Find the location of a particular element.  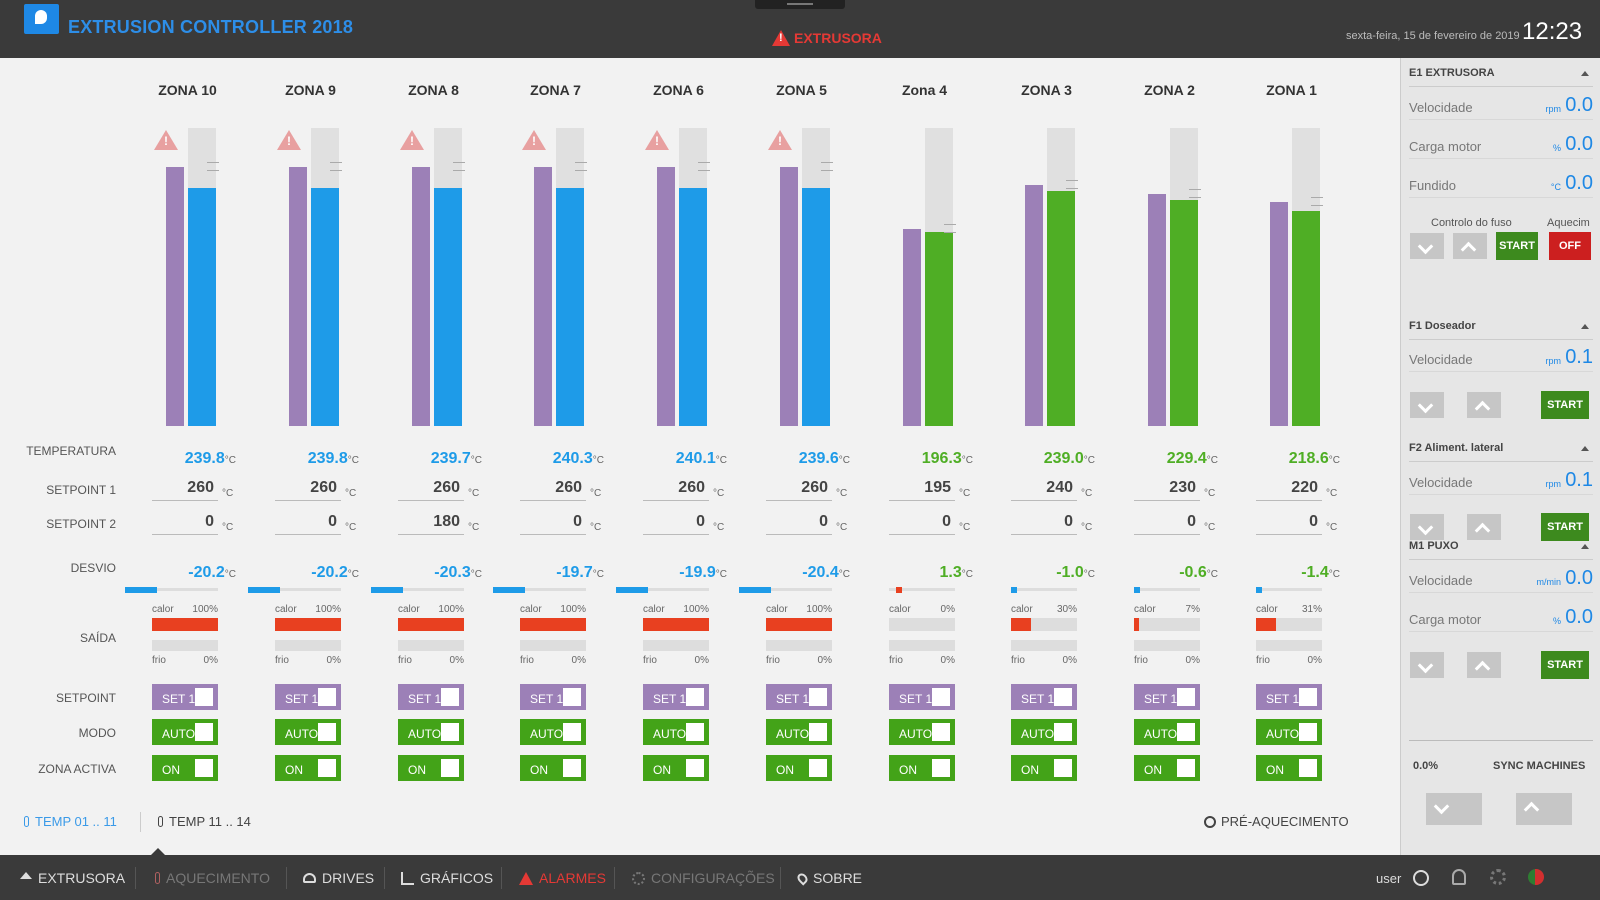

preheat-button: PRÉ-AQUECIMENTO is located at coordinates (1276, 821).